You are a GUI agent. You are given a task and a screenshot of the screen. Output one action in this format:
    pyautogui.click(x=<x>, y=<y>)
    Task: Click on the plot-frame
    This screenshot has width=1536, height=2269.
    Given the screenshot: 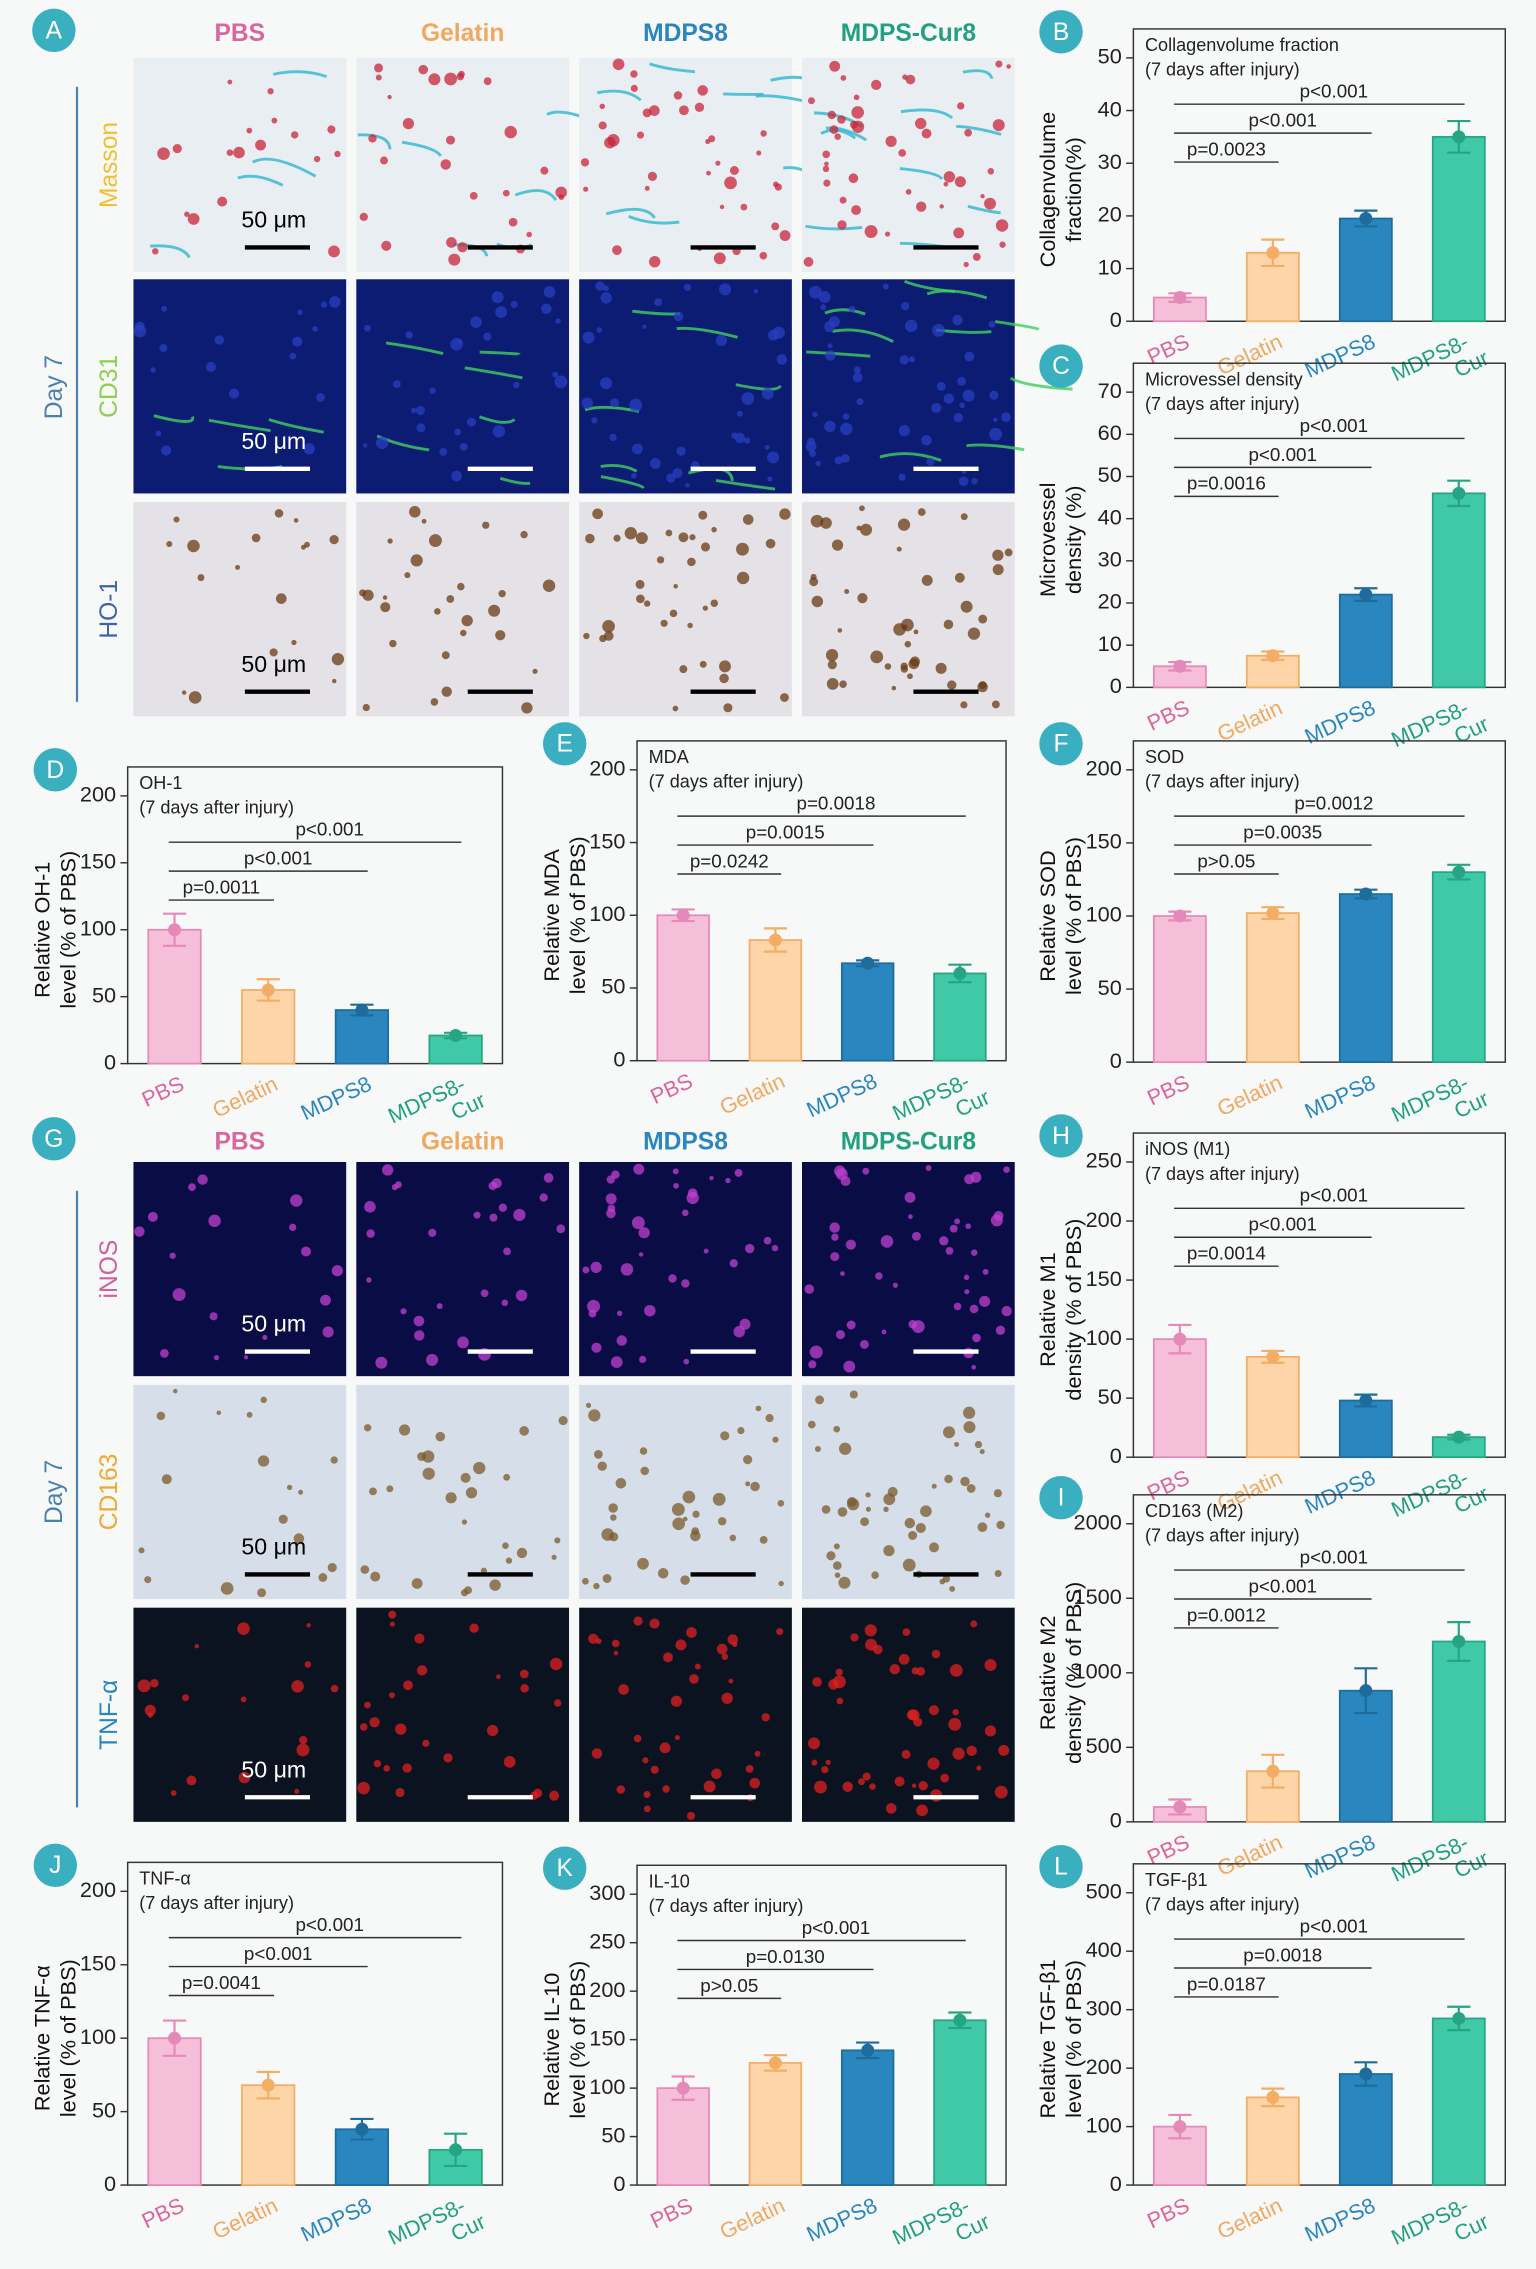 What is the action you would take?
    pyautogui.click(x=821, y=2025)
    